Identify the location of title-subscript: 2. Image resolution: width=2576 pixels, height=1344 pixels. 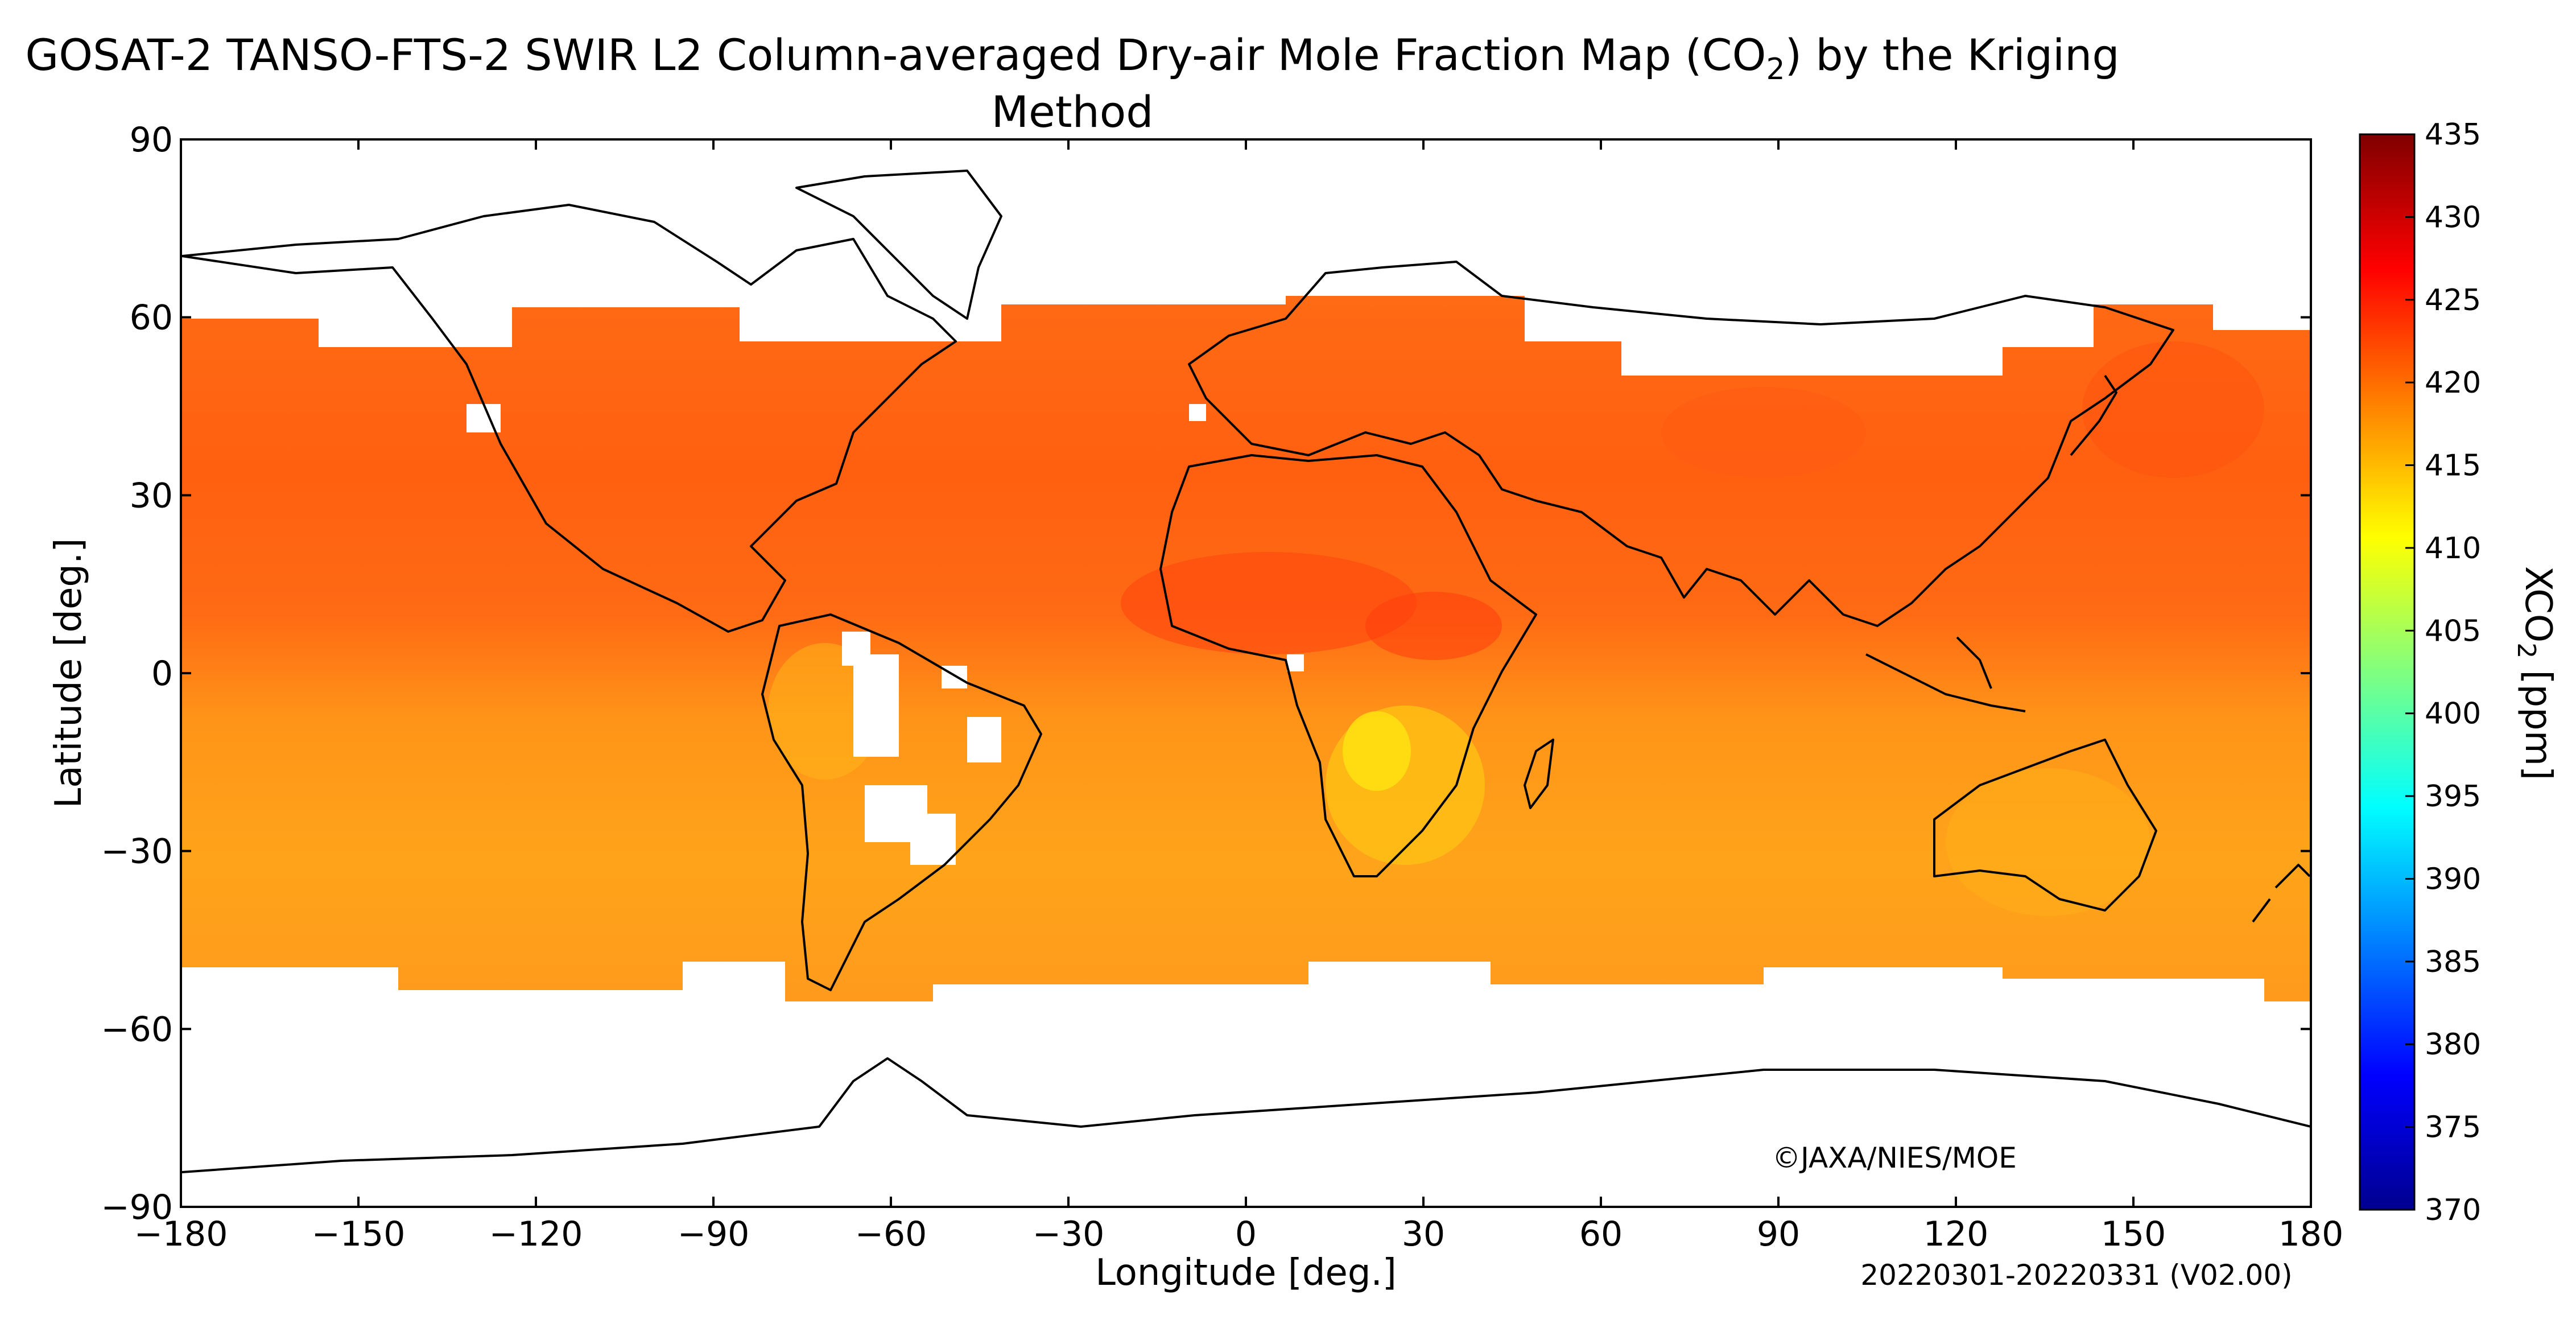
(1776, 70).